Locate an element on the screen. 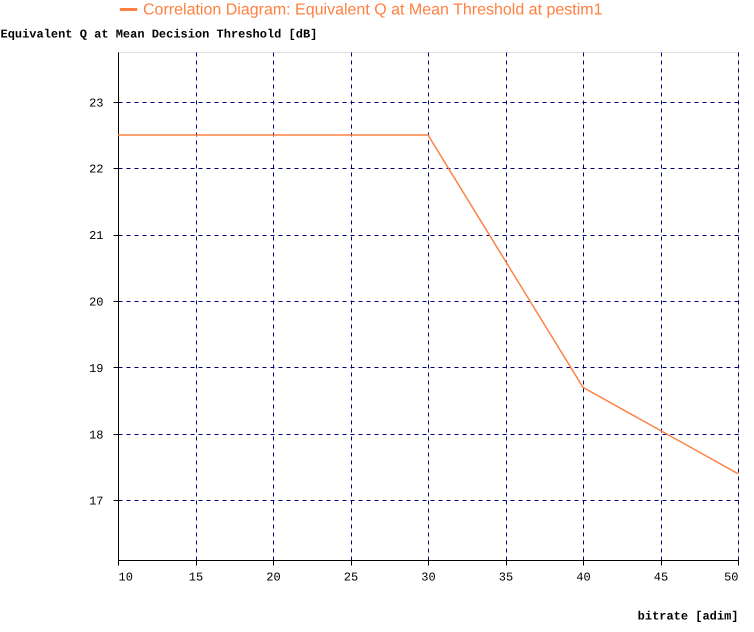 The image size is (754, 632). y-axis-title: Equivalent Q at Mean Decision Threshold [dB] is located at coordinates (159, 35).